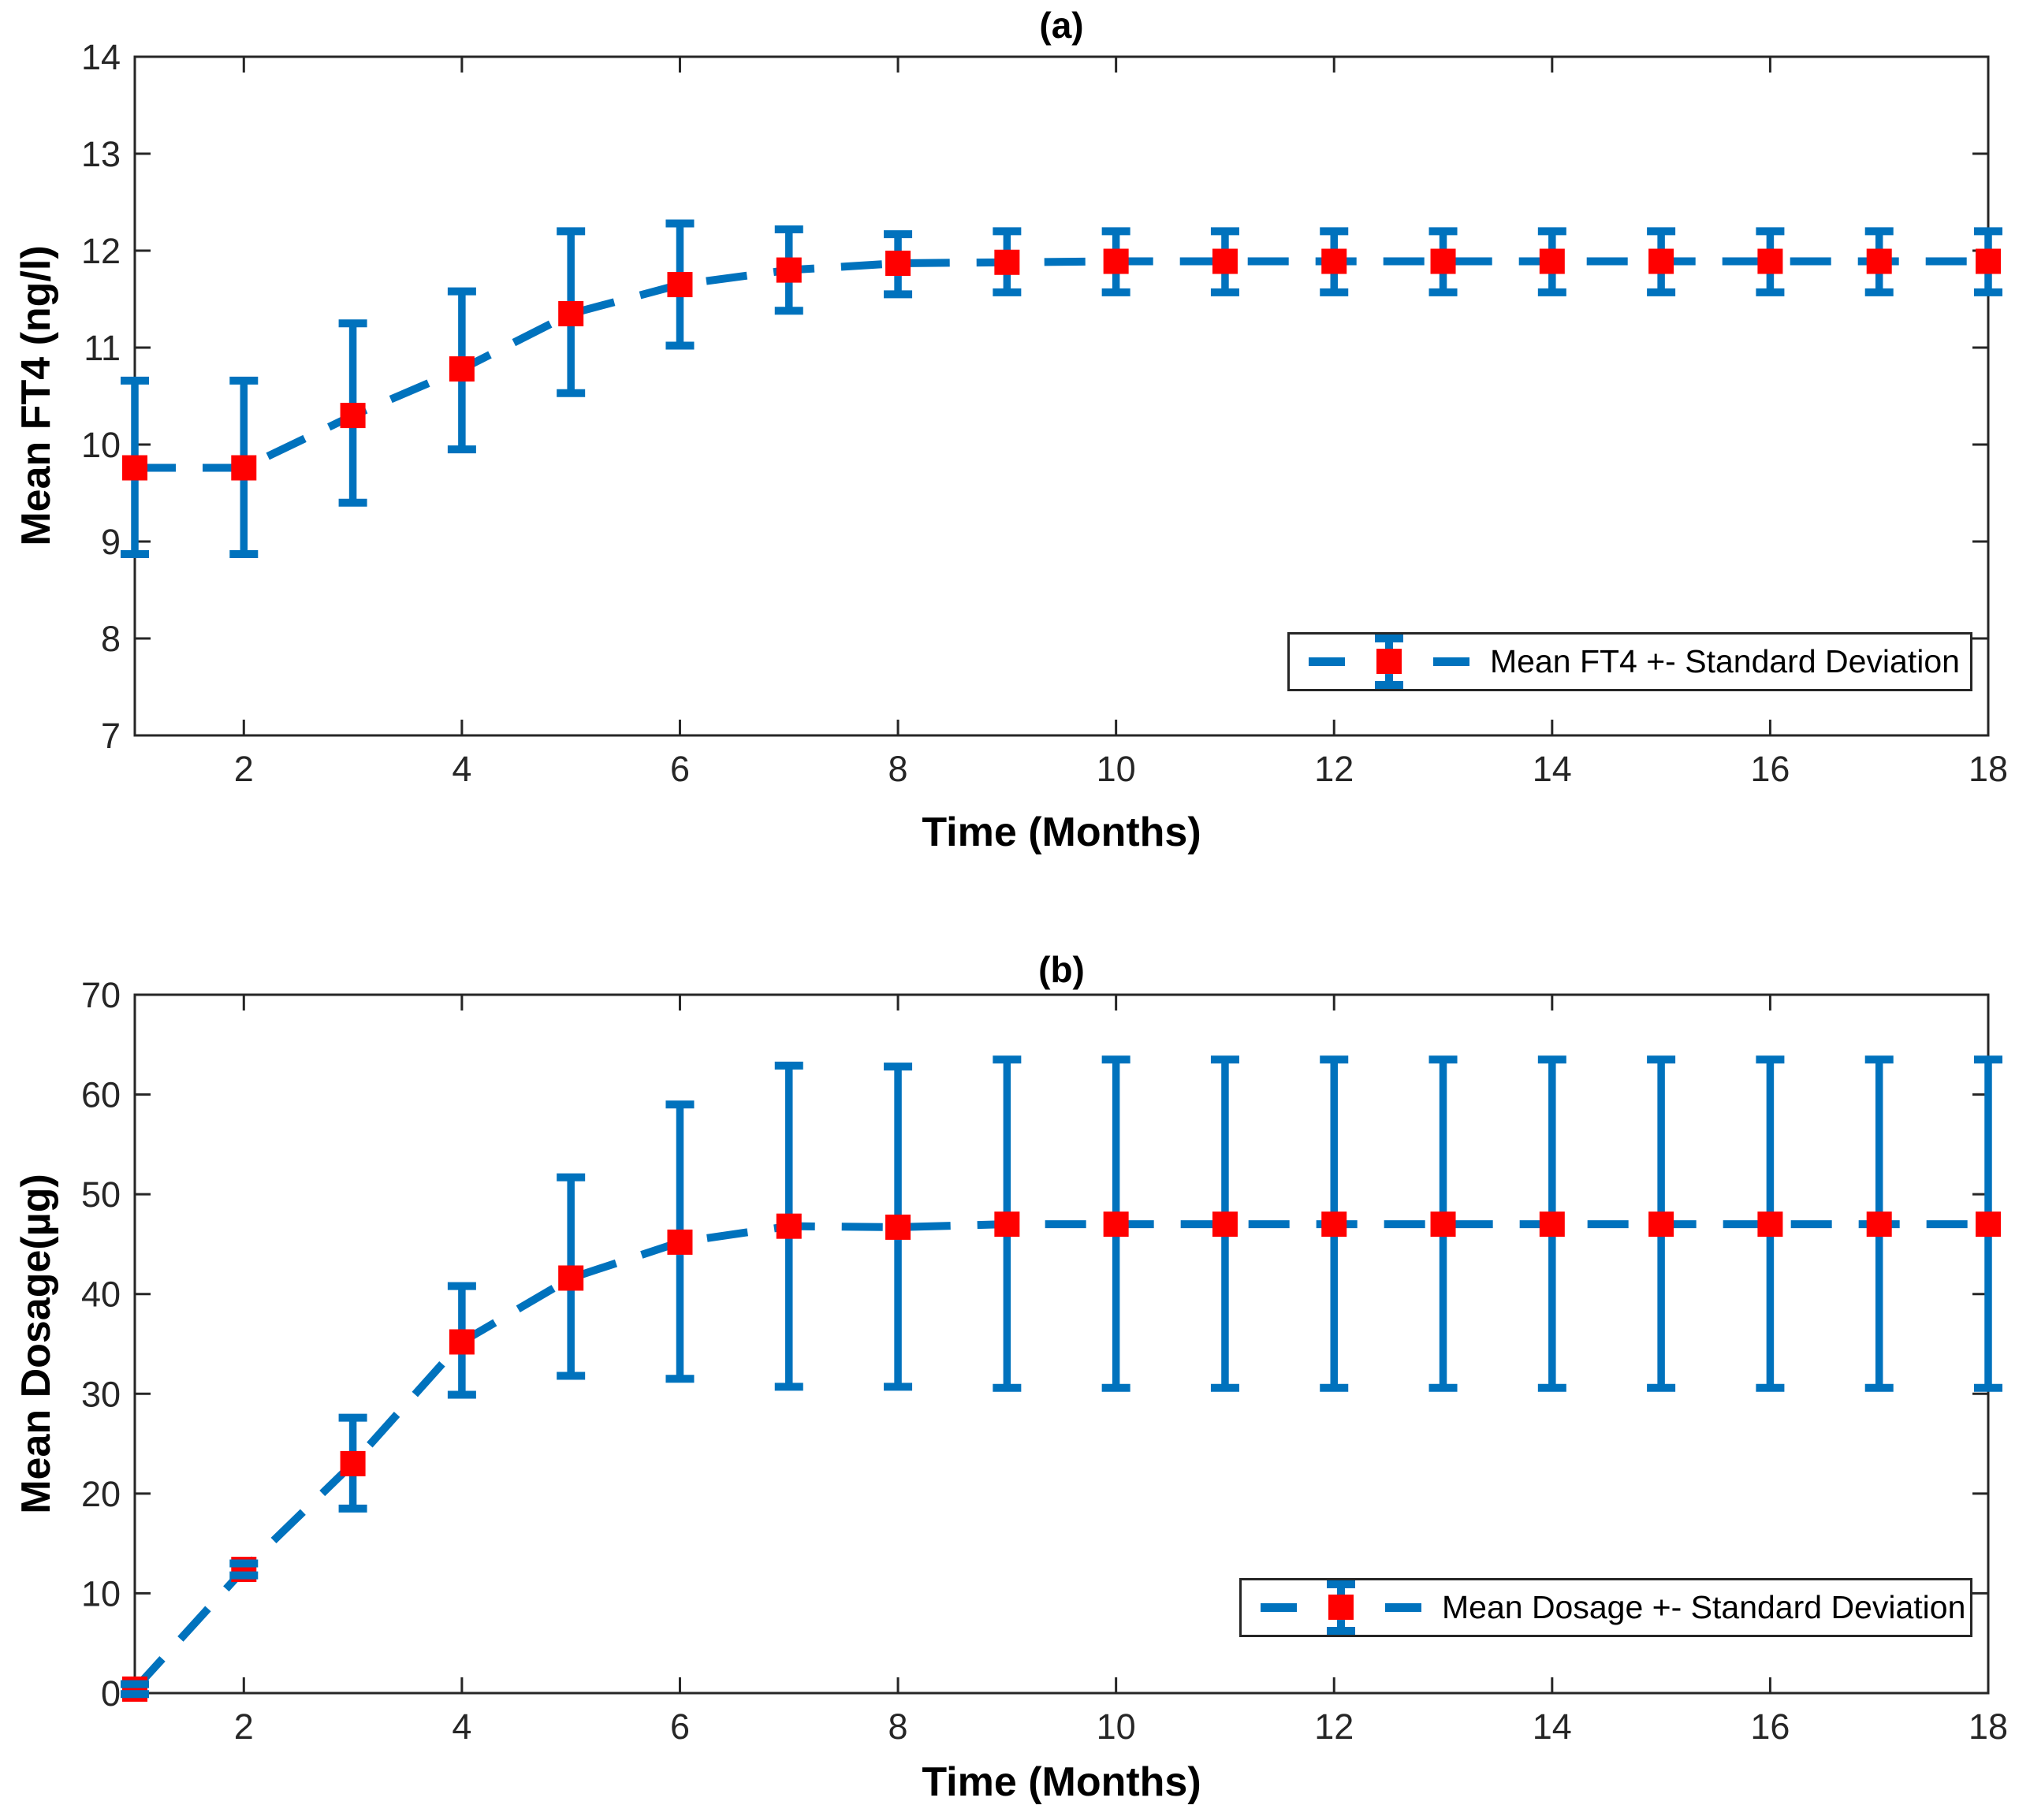 This screenshot has width=2030, height=1820. Describe the element at coordinates (1704, 1607) in the screenshot. I see `panel-b-legend-label: Mean Dosage +- Standard Deviation` at that location.